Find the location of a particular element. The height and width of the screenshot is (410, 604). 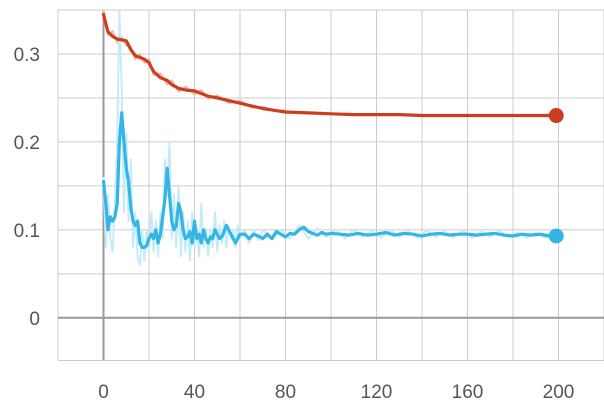

y-tick-label: 0 is located at coordinates (34, 319).